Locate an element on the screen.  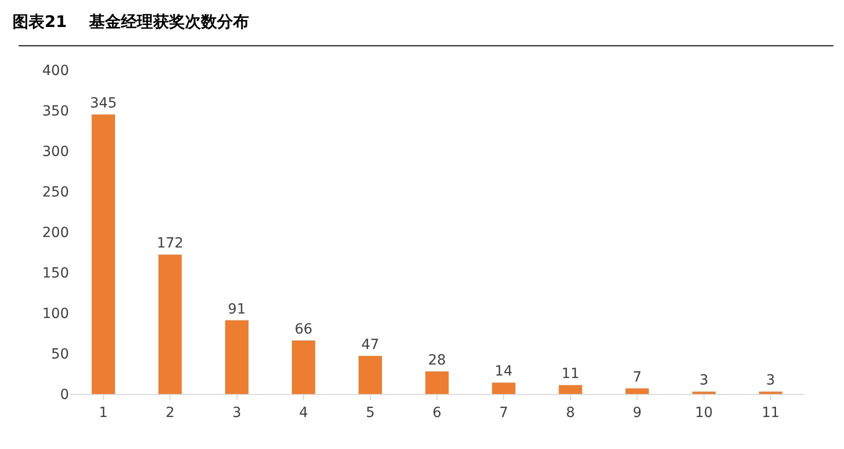
data-label: 66 is located at coordinates (303, 330).